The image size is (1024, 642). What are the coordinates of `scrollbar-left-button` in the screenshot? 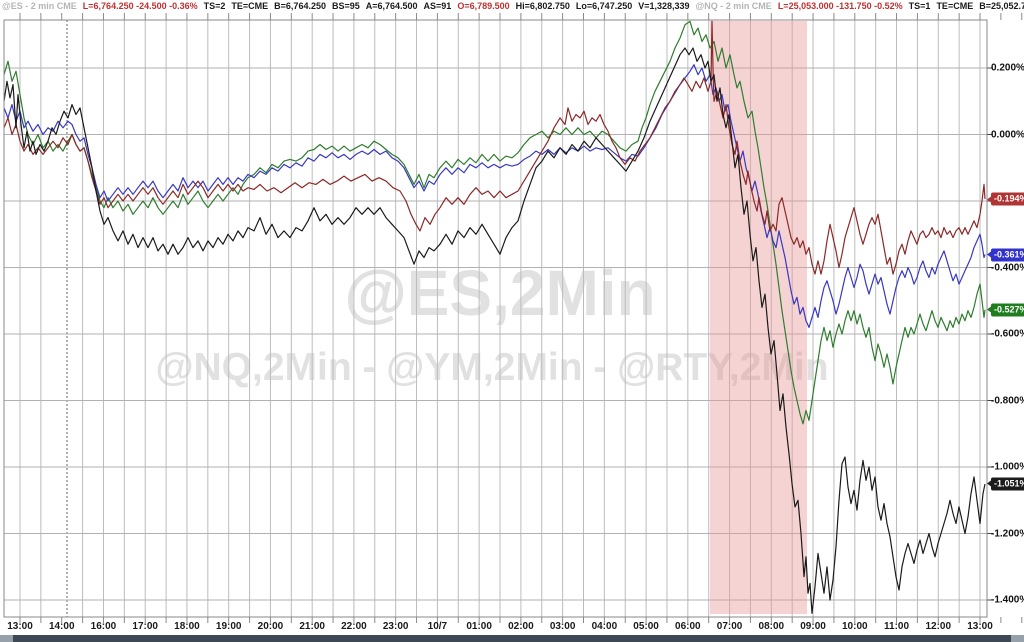 It's located at (6, 638).